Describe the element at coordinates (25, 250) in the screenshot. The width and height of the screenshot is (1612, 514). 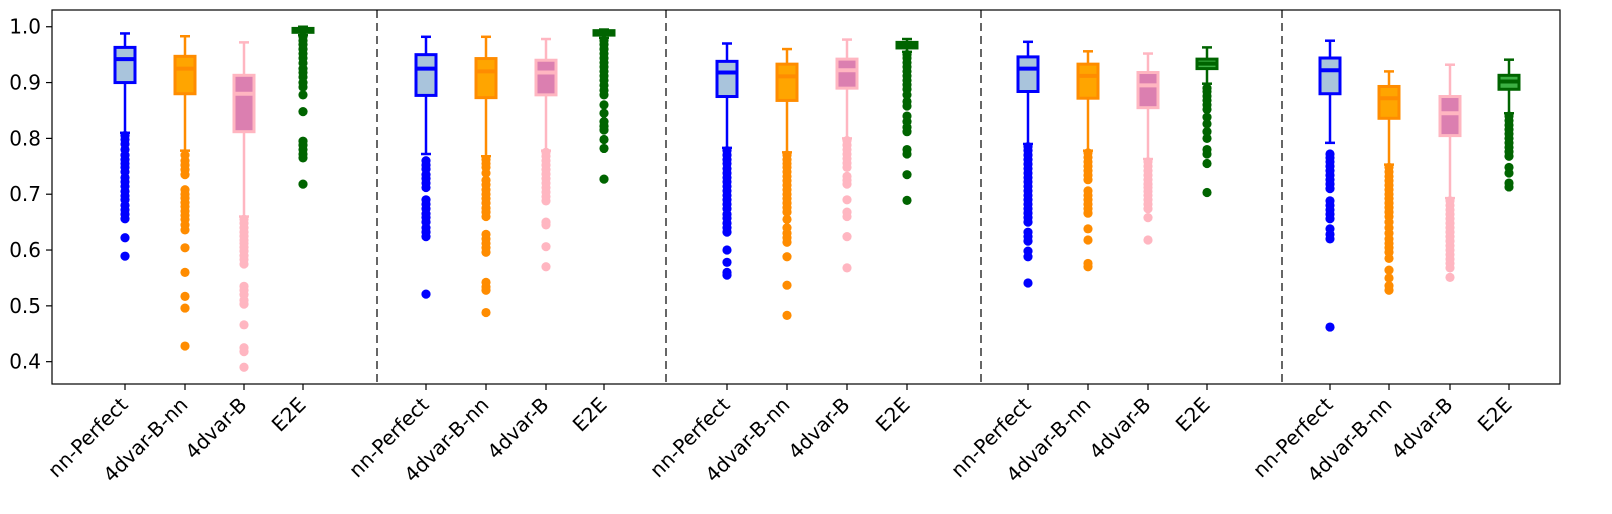
I see `y-tick-label: 0.6` at that location.